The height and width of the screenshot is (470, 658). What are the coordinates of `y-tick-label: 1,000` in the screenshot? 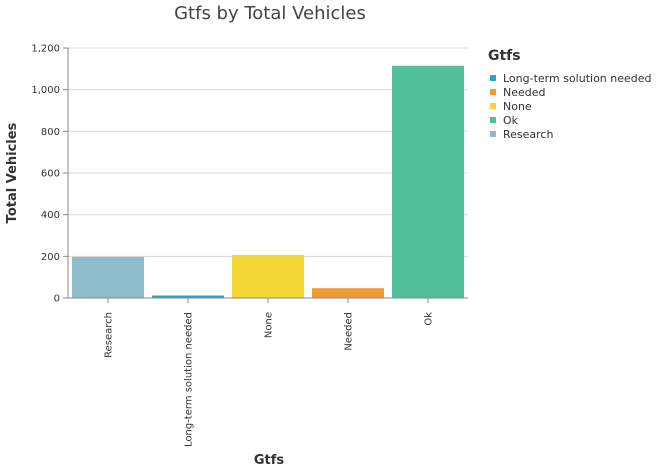 It's located at (45, 90).